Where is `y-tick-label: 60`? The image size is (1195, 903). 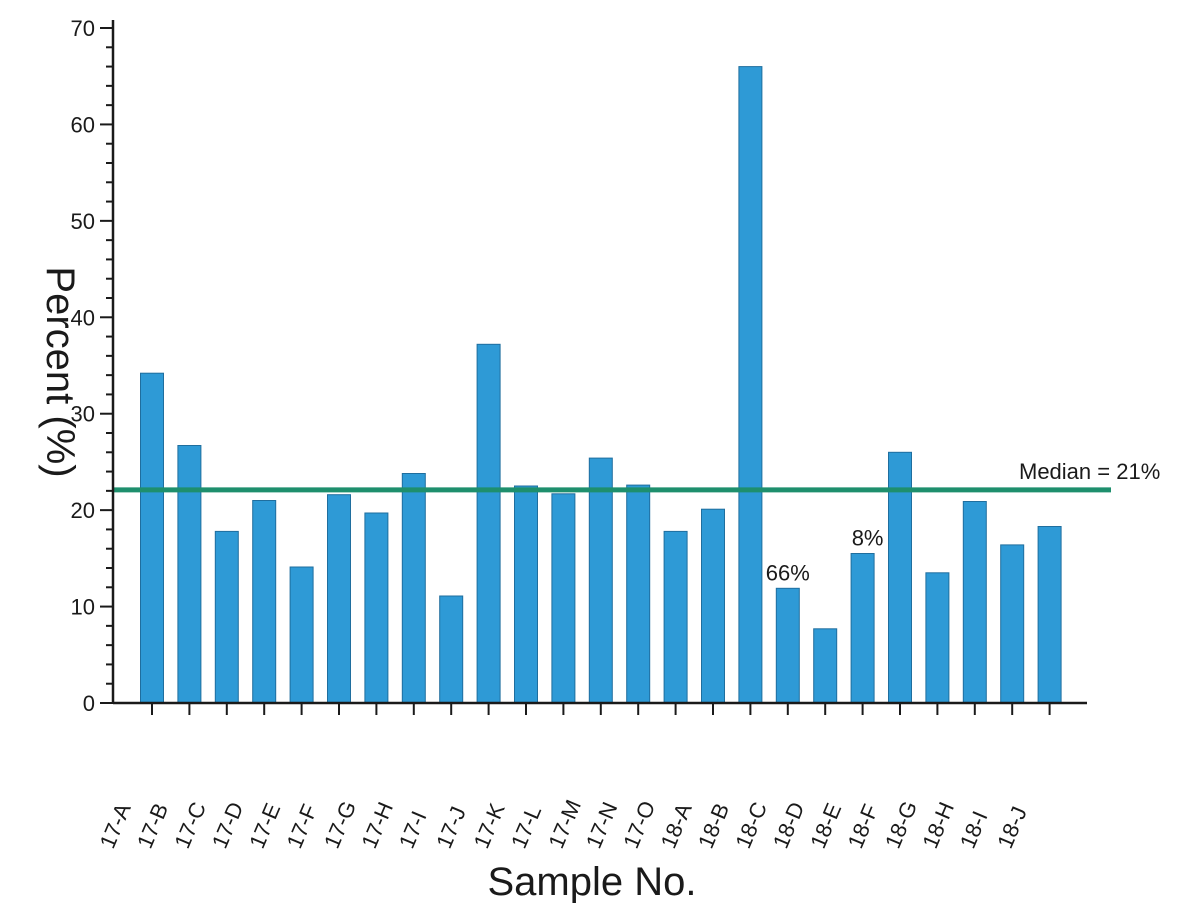
y-tick-label: 60 is located at coordinates (83, 124).